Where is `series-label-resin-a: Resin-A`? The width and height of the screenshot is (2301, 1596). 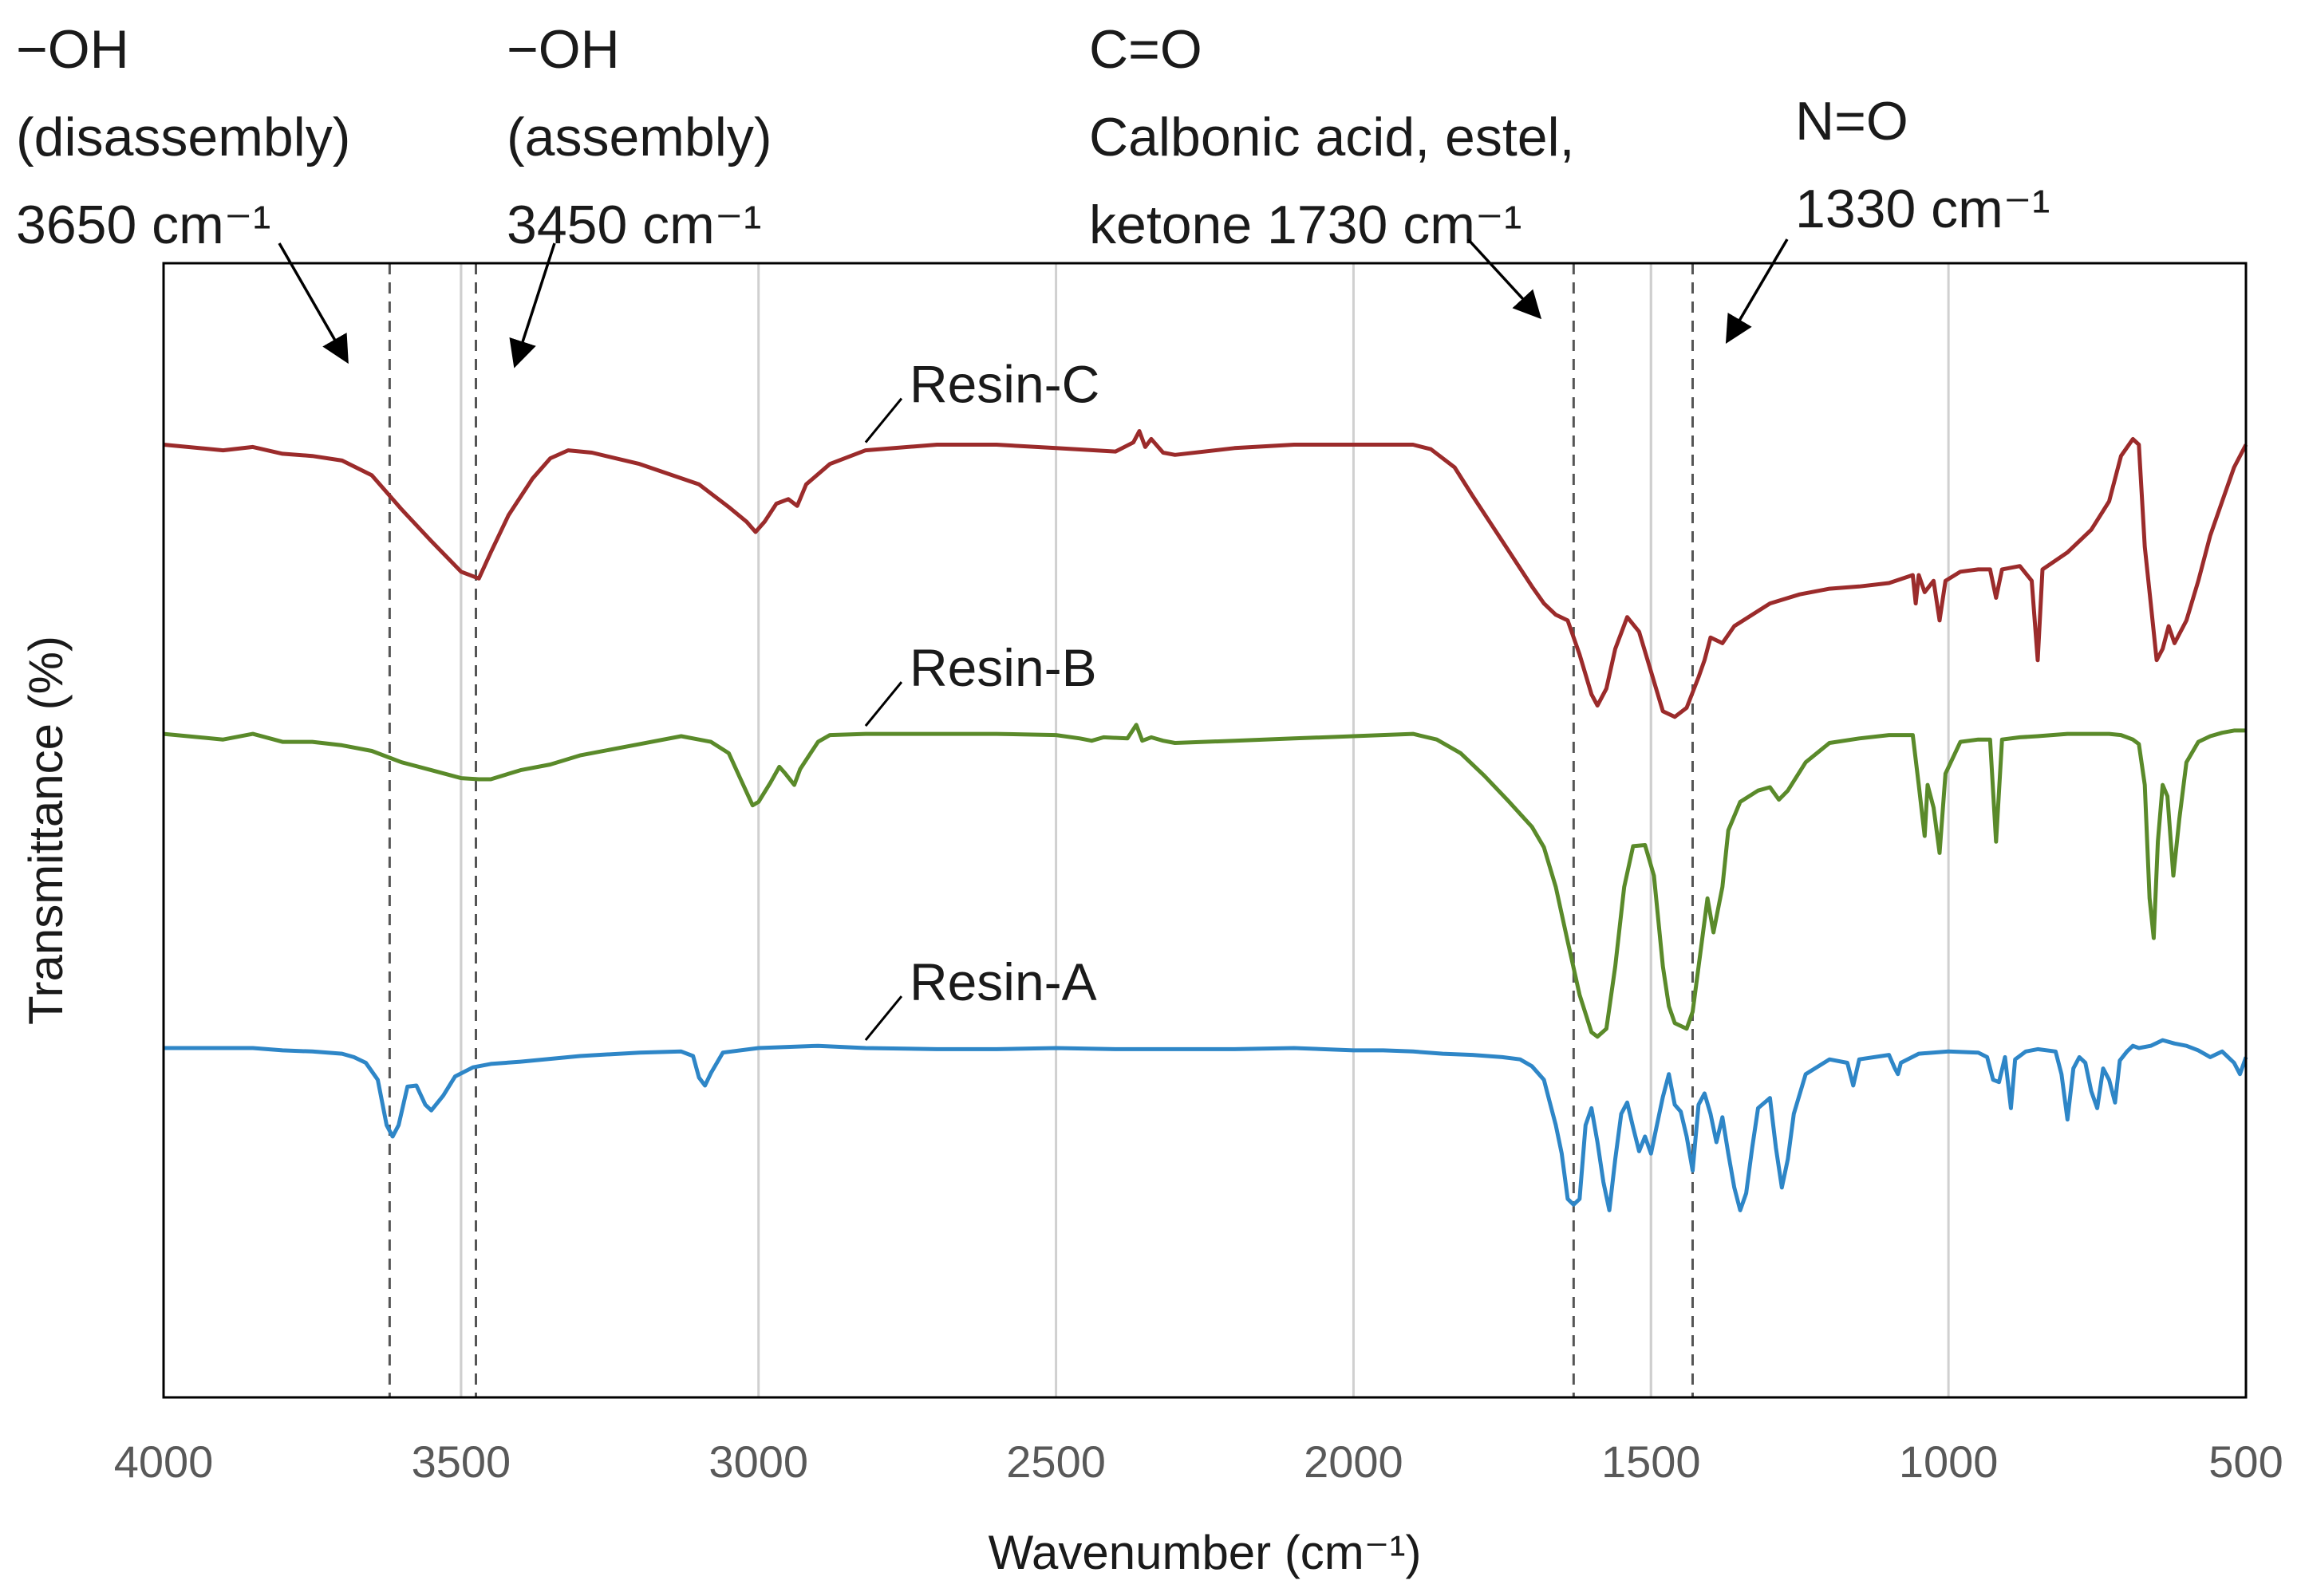 series-label-resin-a: Resin-A is located at coordinates (1003, 981).